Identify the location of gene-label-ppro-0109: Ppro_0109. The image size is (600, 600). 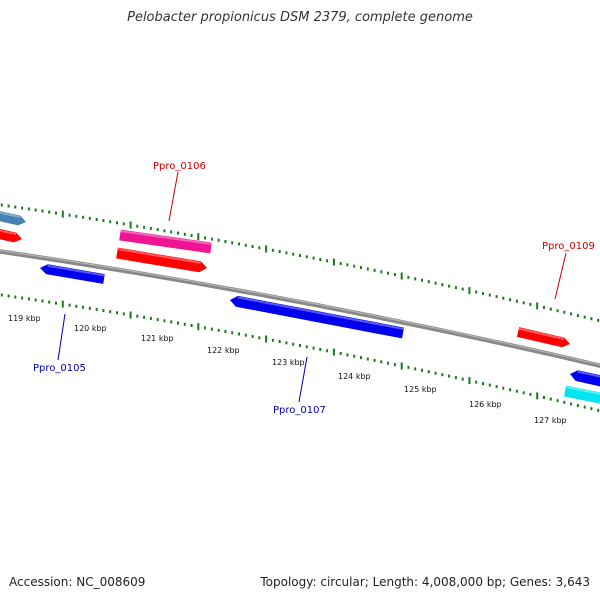
(568, 246).